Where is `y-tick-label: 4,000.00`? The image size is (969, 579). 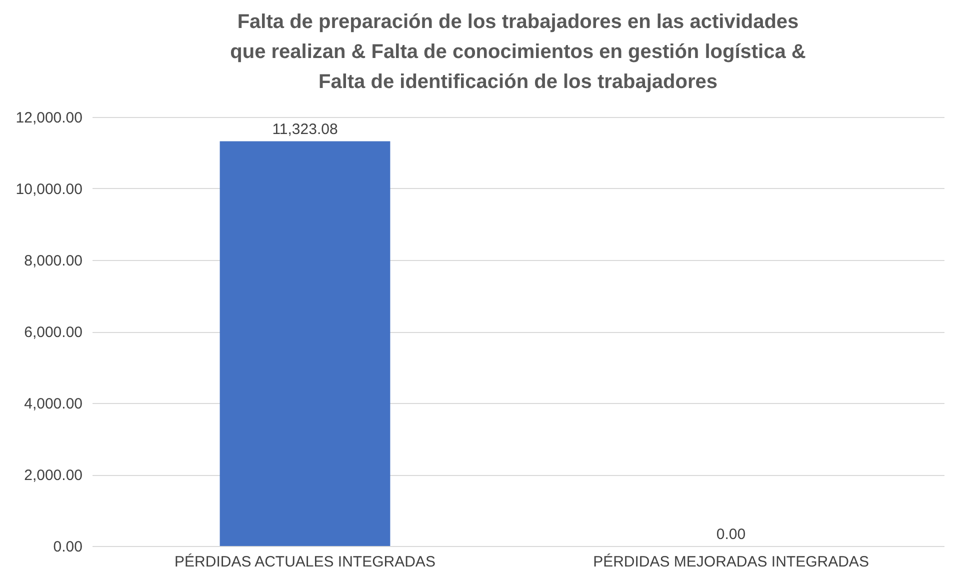 y-tick-label: 4,000.00 is located at coordinates (53, 404).